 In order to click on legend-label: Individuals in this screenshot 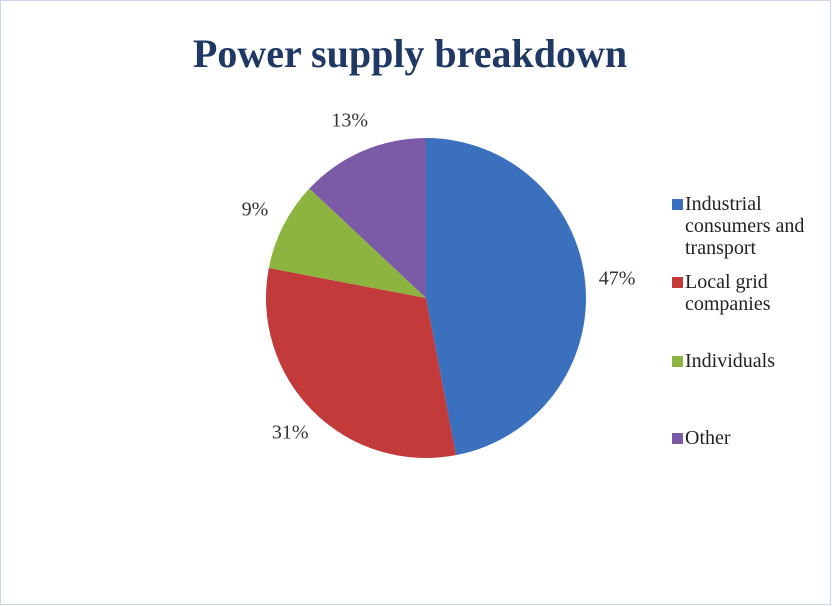, I will do `click(730, 361)`.